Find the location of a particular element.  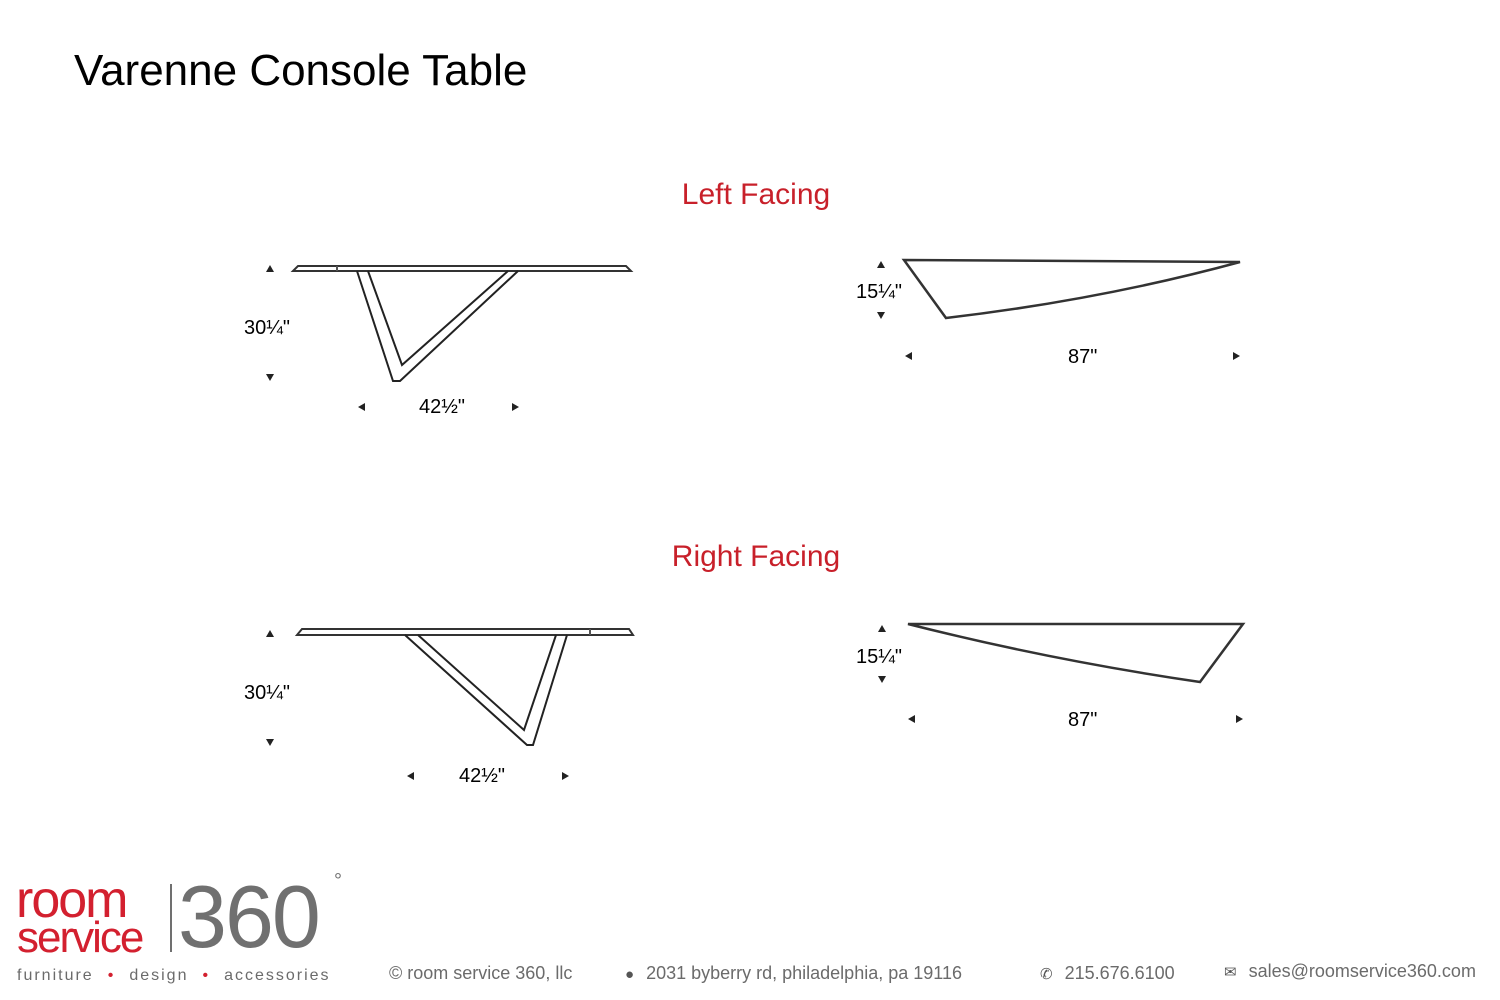

left-facing-side-view is located at coordinates (462, 323).